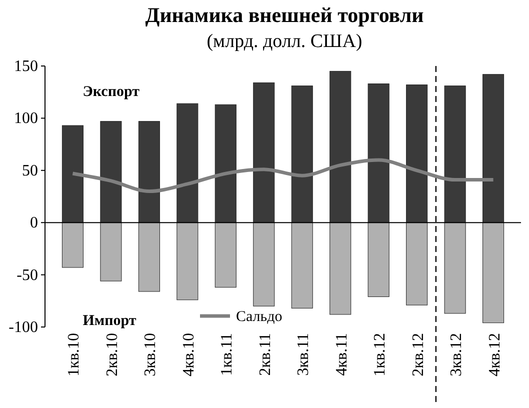  I want to click on y-tick-label: -100, so click(23, 327).